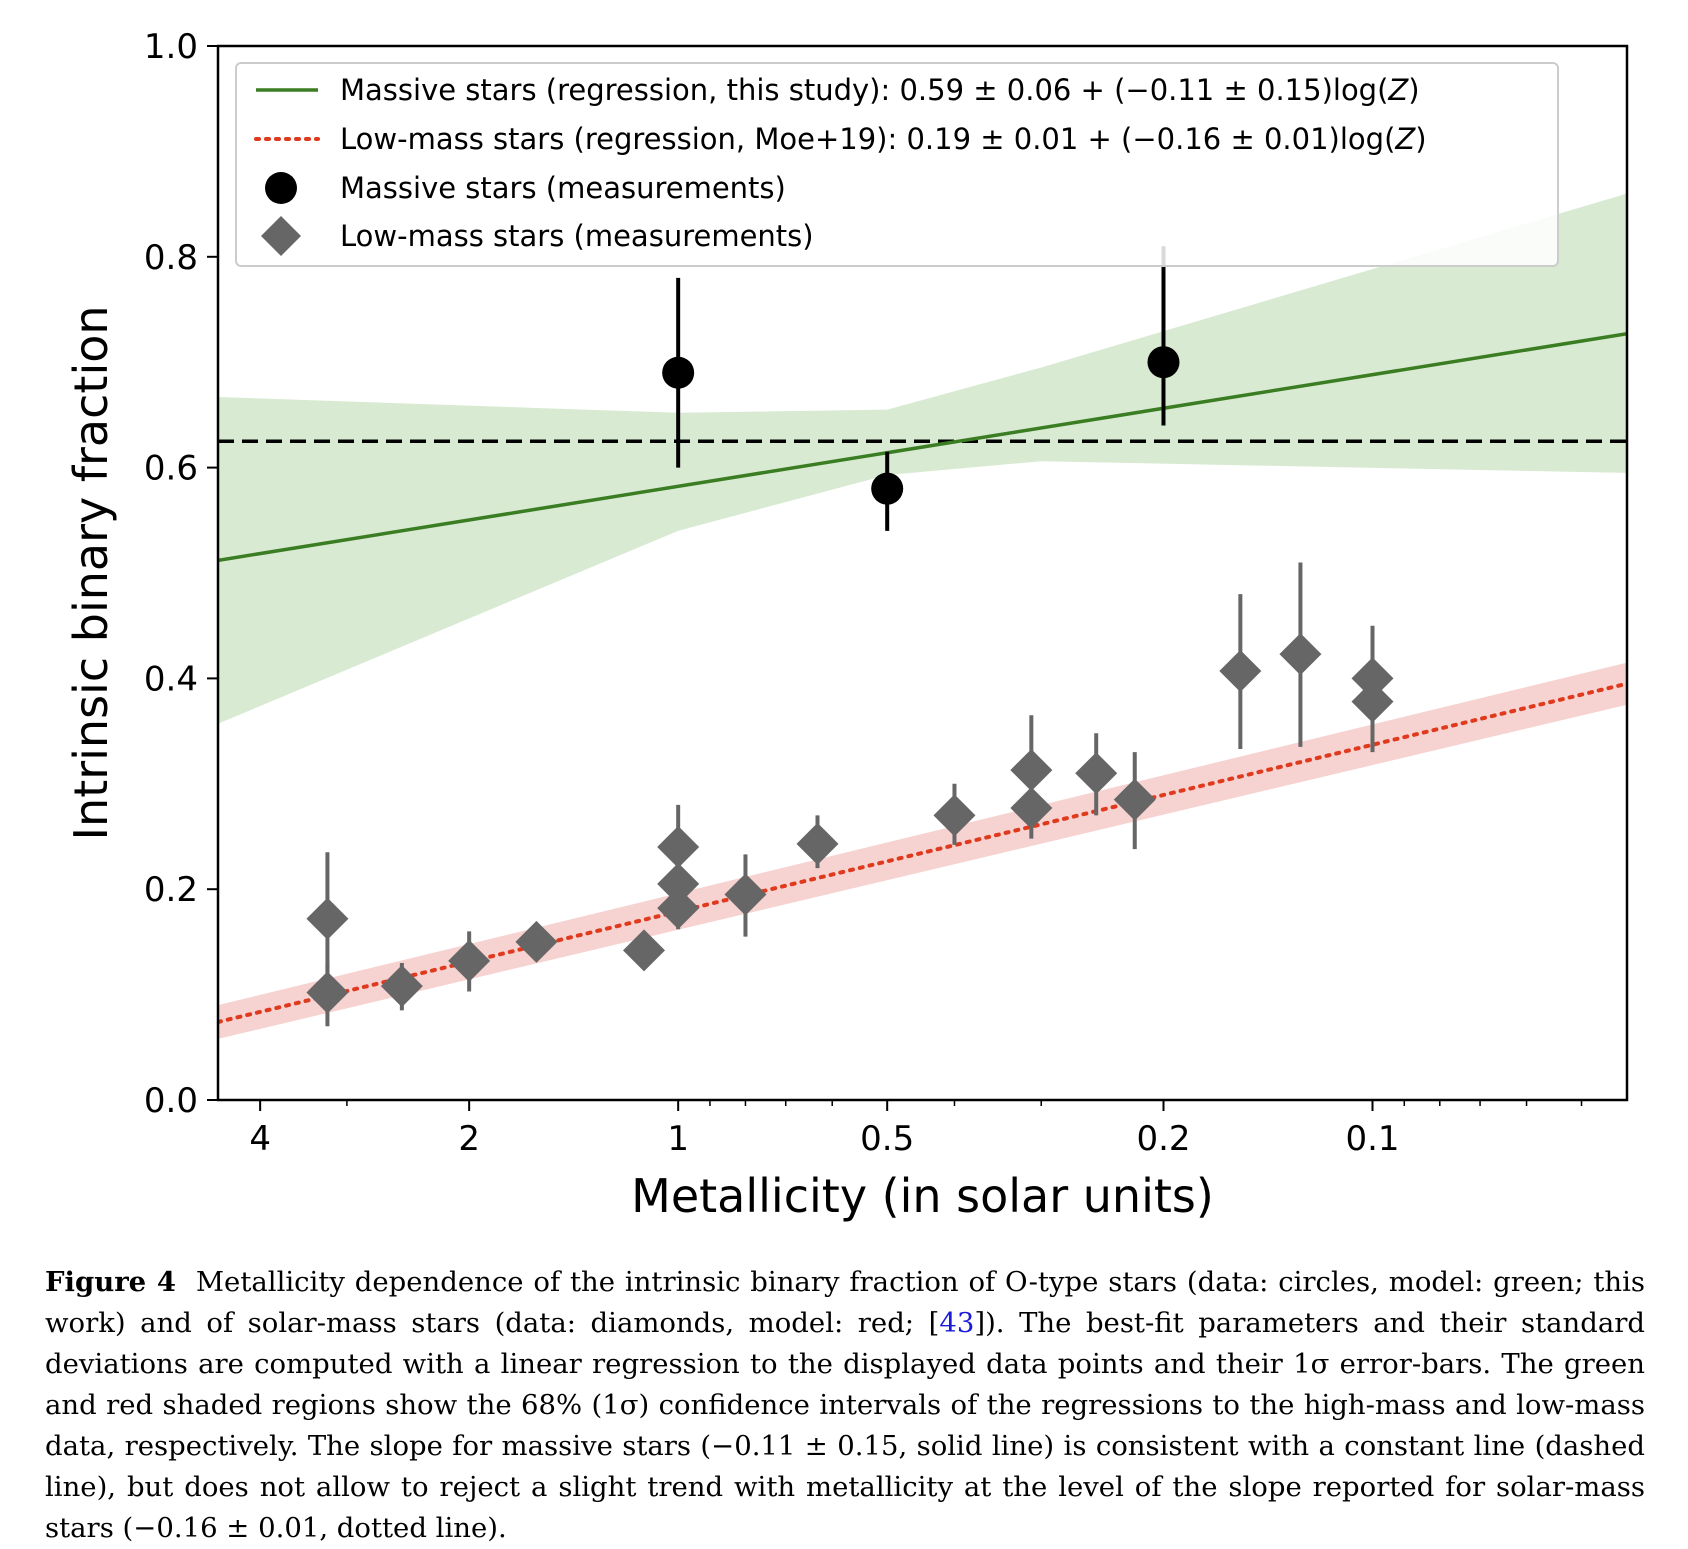 The height and width of the screenshot is (1549, 1688). Describe the element at coordinates (469, 1139) in the screenshot. I see `x-tick-label-1: 2` at that location.